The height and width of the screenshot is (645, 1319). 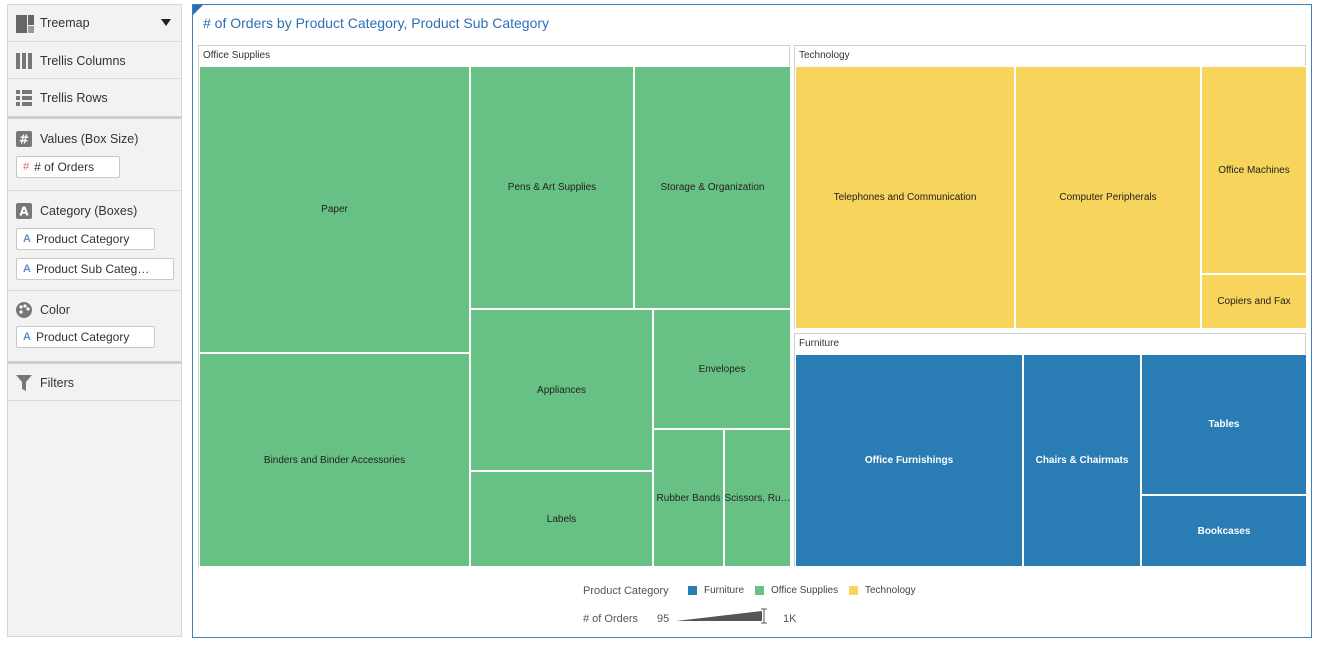 I want to click on size-legend-max: 1K, so click(x=790, y=619).